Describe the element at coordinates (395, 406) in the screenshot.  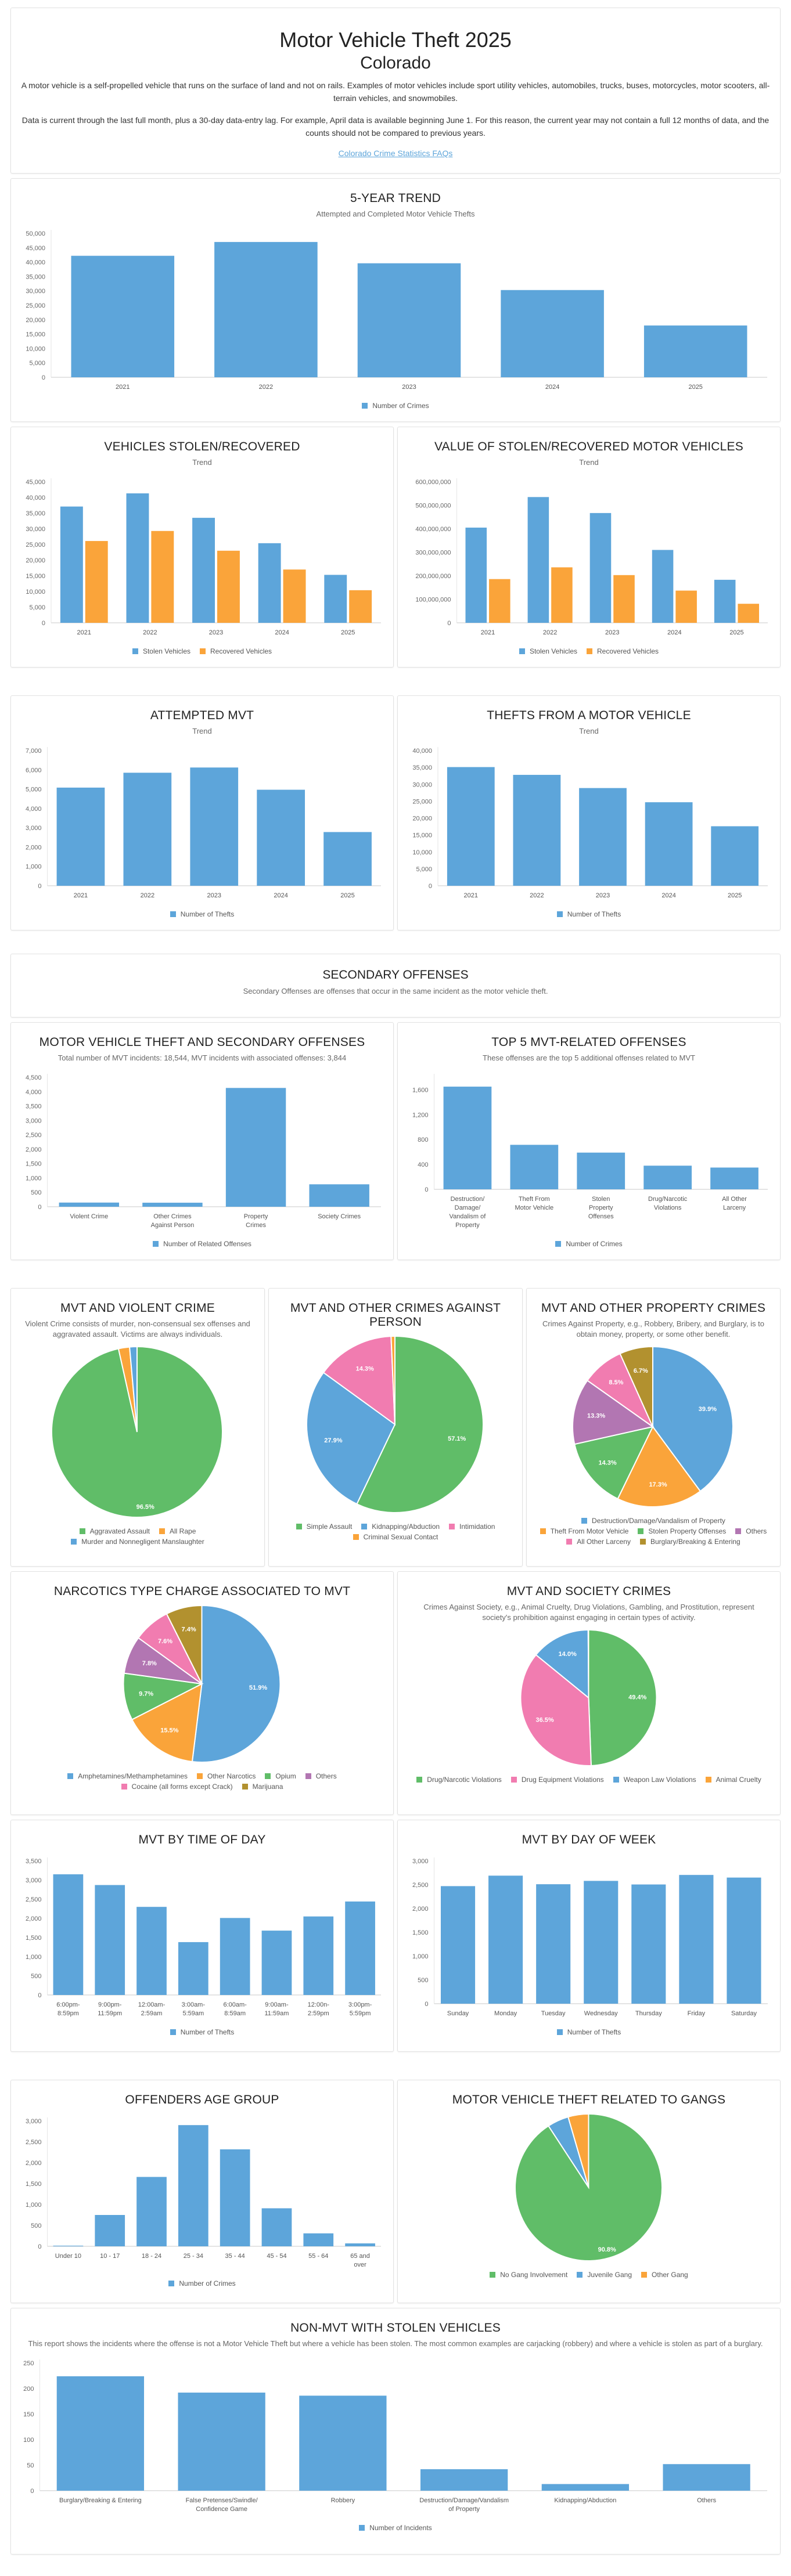
I see `legend-item: Number of Crimes` at that location.